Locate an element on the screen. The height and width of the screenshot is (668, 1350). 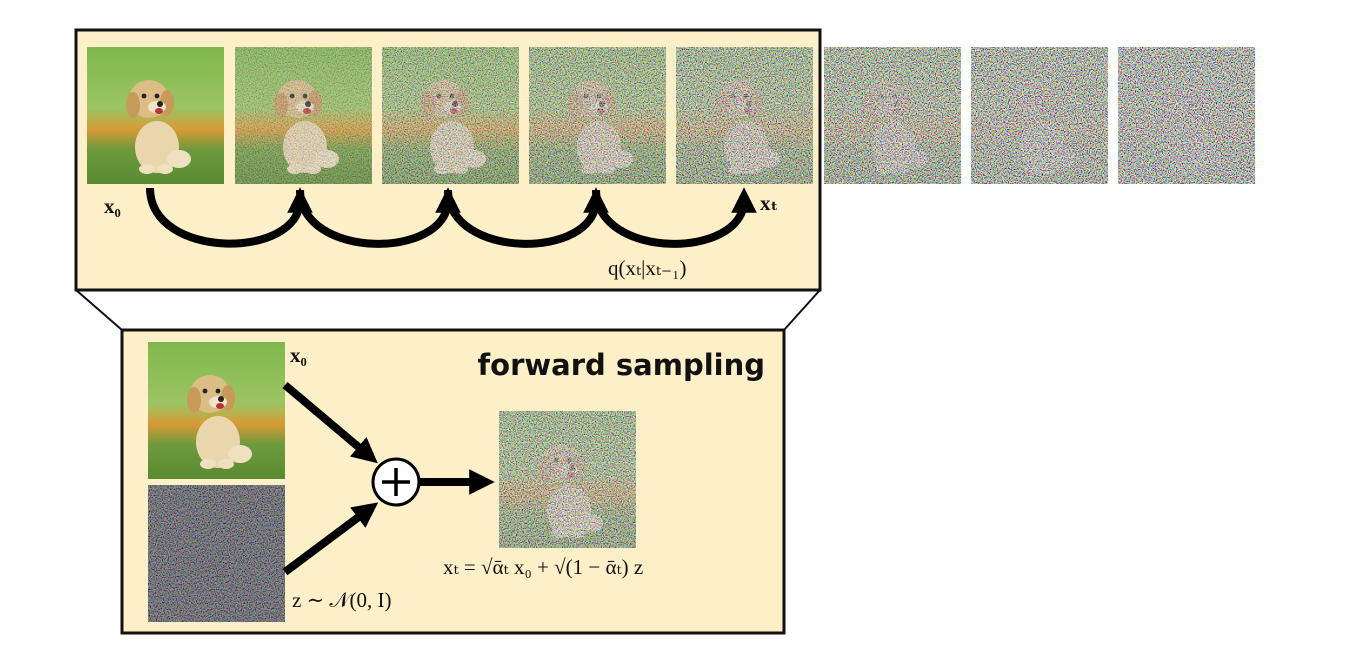
transition-label: q(xₜ|xₜ₋₁) is located at coordinates (647, 268).